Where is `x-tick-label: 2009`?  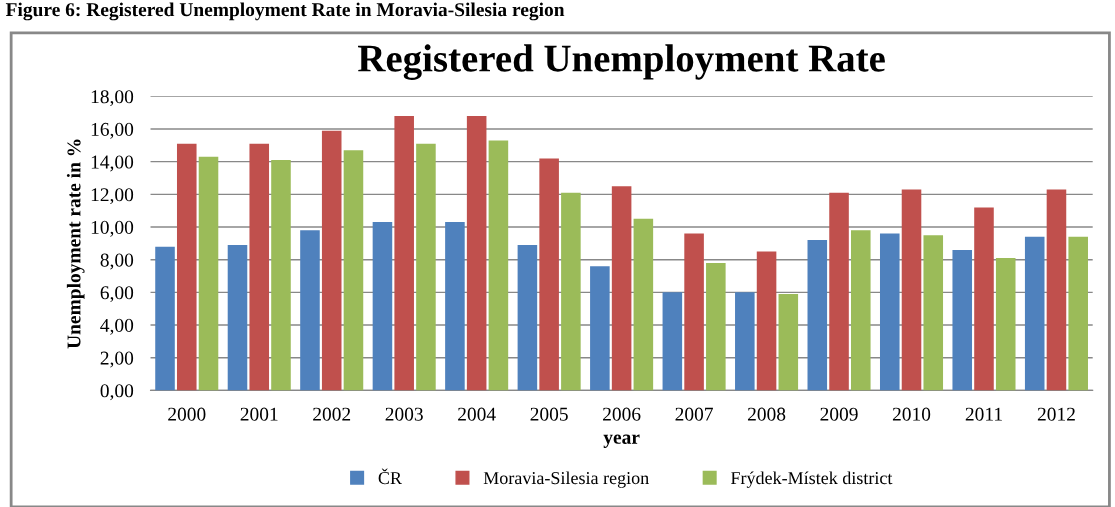 x-tick-label: 2009 is located at coordinates (839, 414).